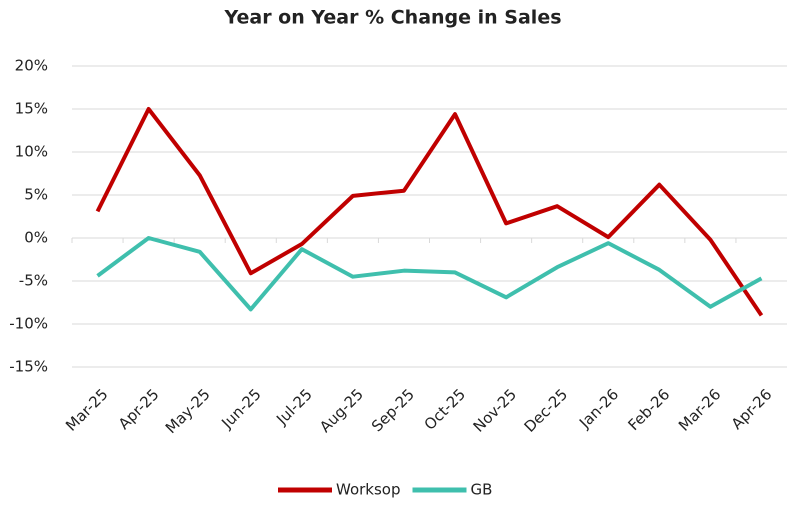  I want to click on x-tick-label: Dec-25, so click(546, 410).